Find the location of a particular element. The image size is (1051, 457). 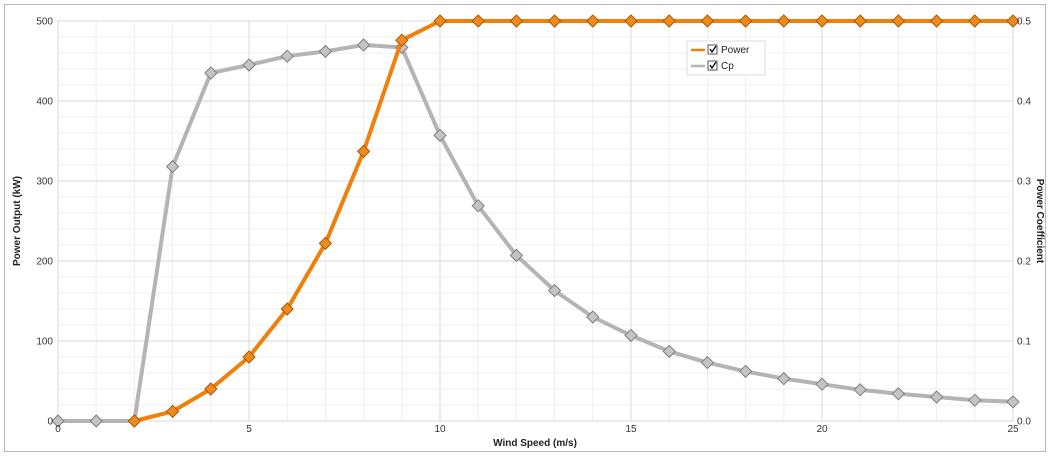

y2-tick-label: 0.2 is located at coordinates (1024, 262).